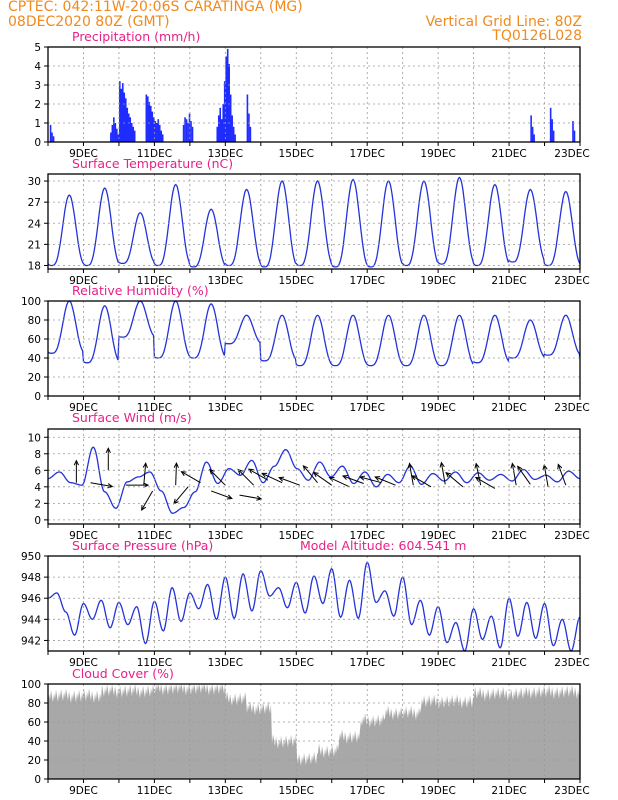 The width and height of the screenshot is (618, 800). Describe the element at coordinates (34, 245) in the screenshot. I see `y-tick-label: 21` at that location.